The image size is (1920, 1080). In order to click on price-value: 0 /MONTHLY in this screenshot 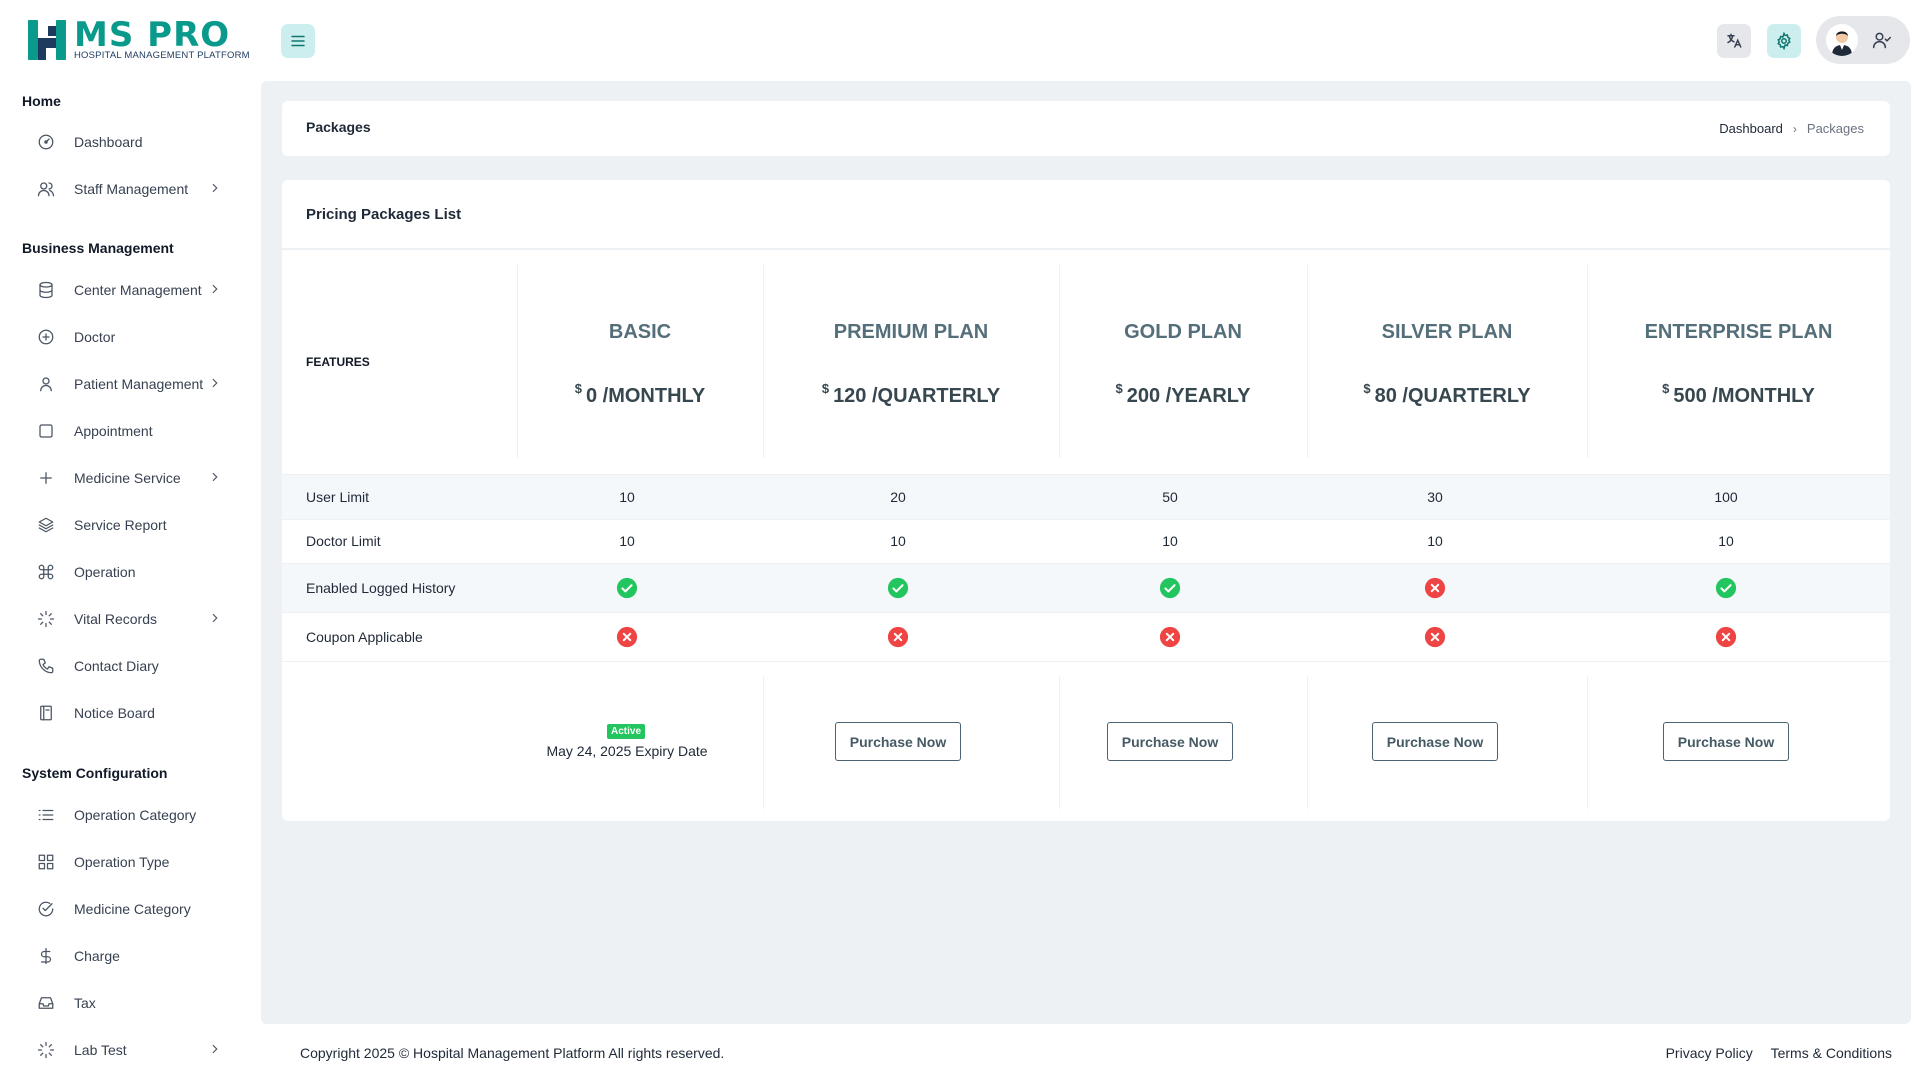, I will do `click(645, 396)`.